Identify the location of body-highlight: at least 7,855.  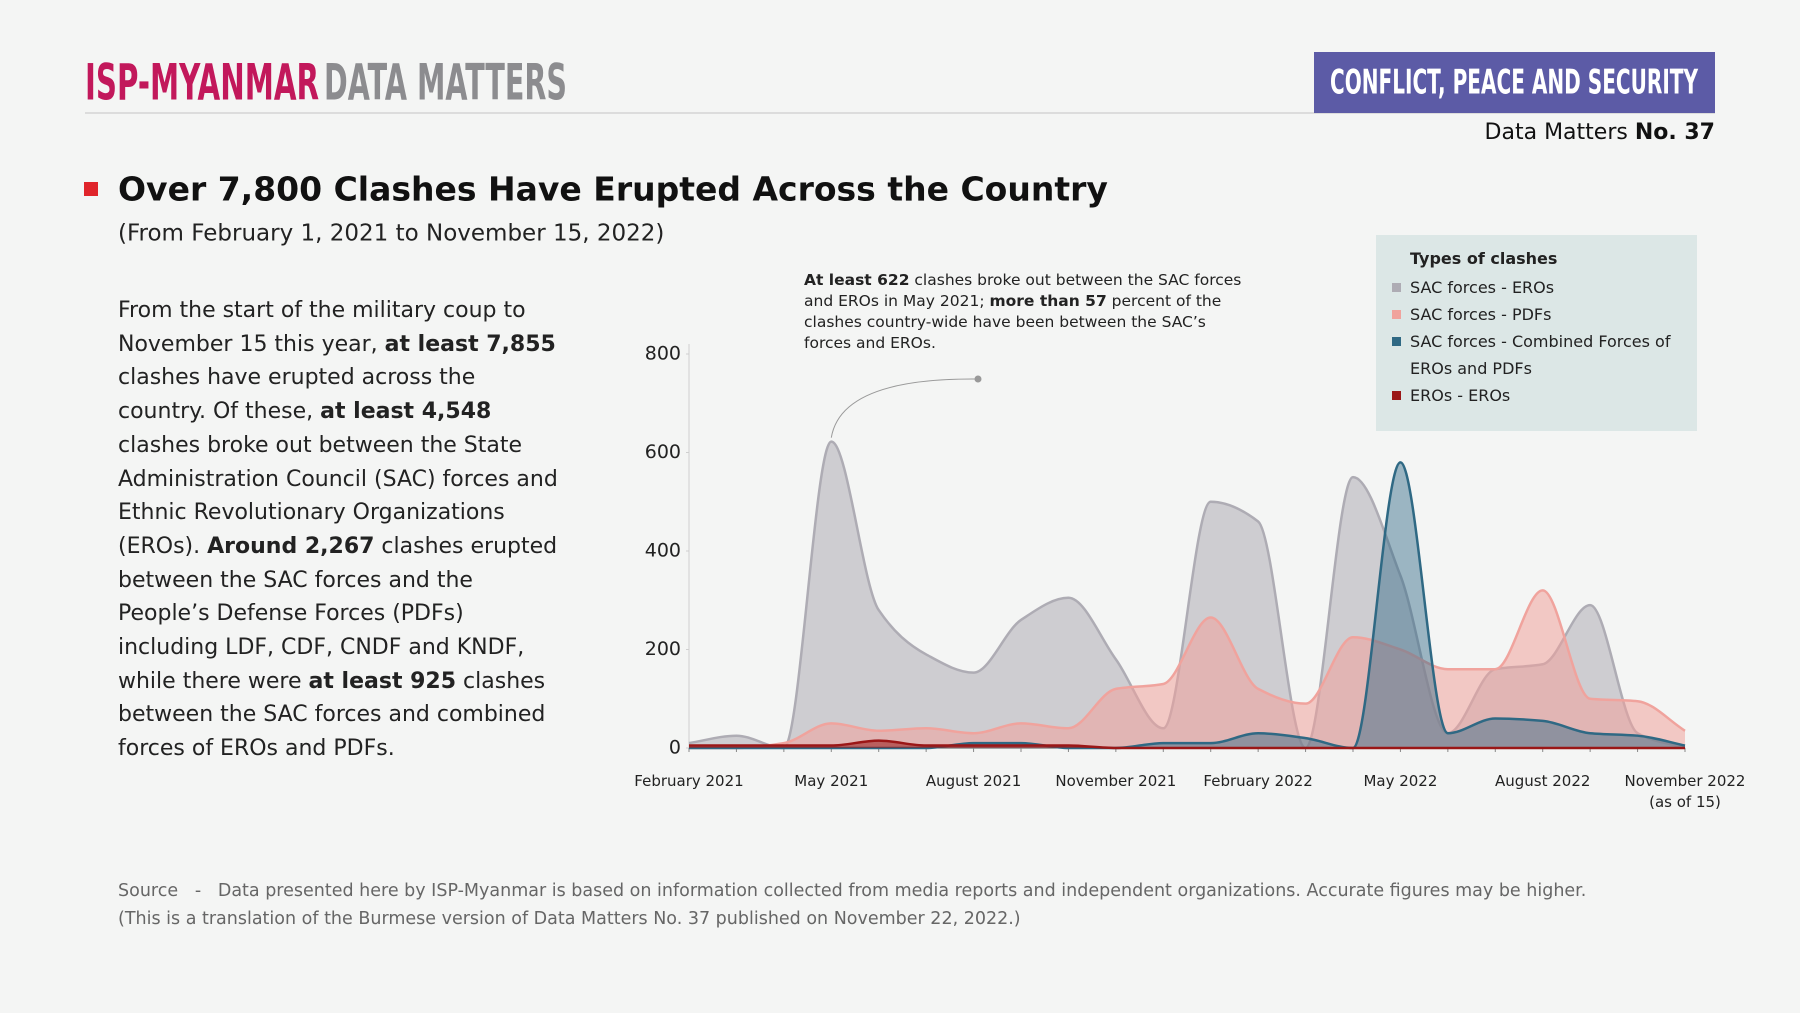
(470, 344).